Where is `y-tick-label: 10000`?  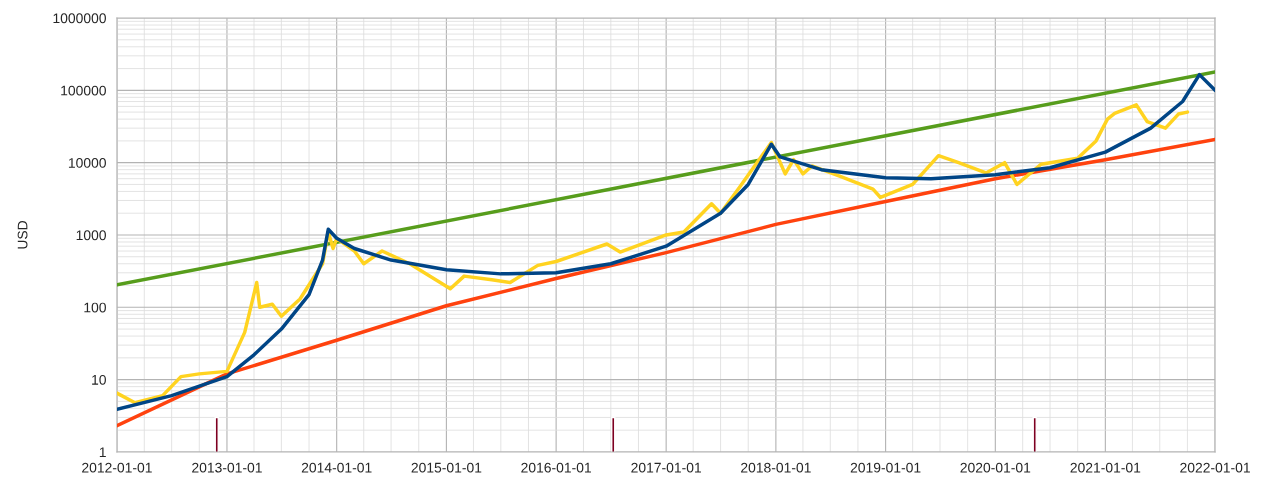 y-tick-label: 10000 is located at coordinates (87, 162).